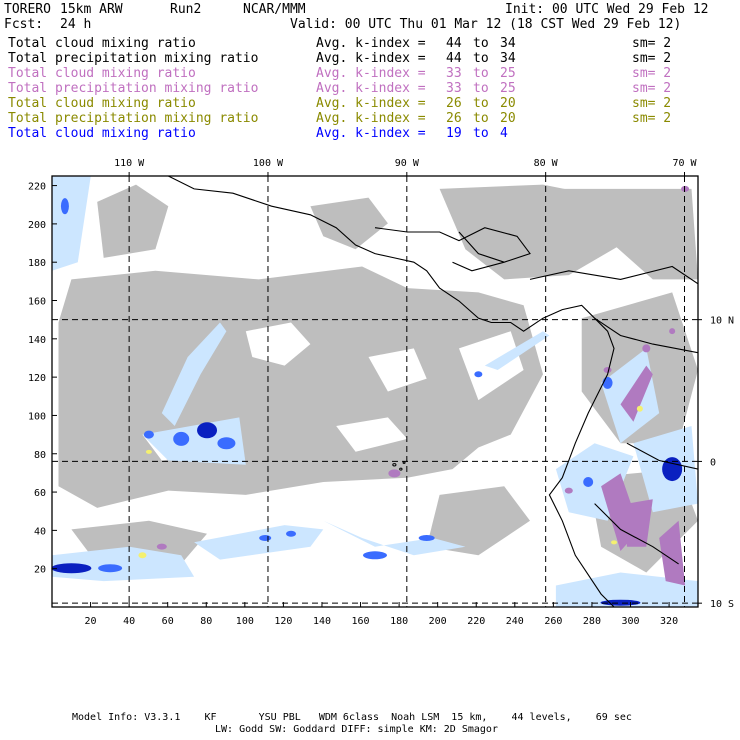  What do you see at coordinates (274, 9) in the screenshot?
I see `model-org: NCAR/MMM` at bounding box center [274, 9].